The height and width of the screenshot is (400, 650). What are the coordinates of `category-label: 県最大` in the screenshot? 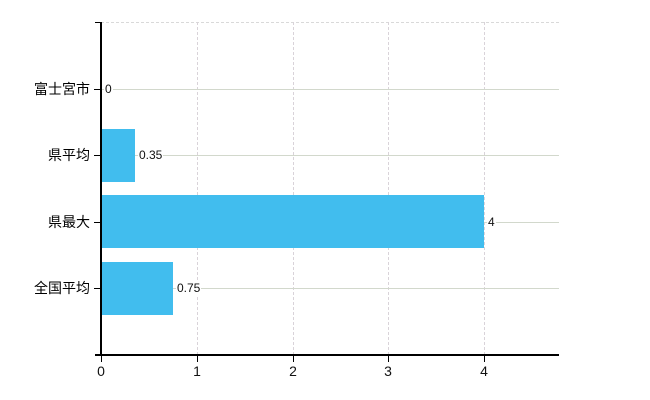 It's located at (69, 222).